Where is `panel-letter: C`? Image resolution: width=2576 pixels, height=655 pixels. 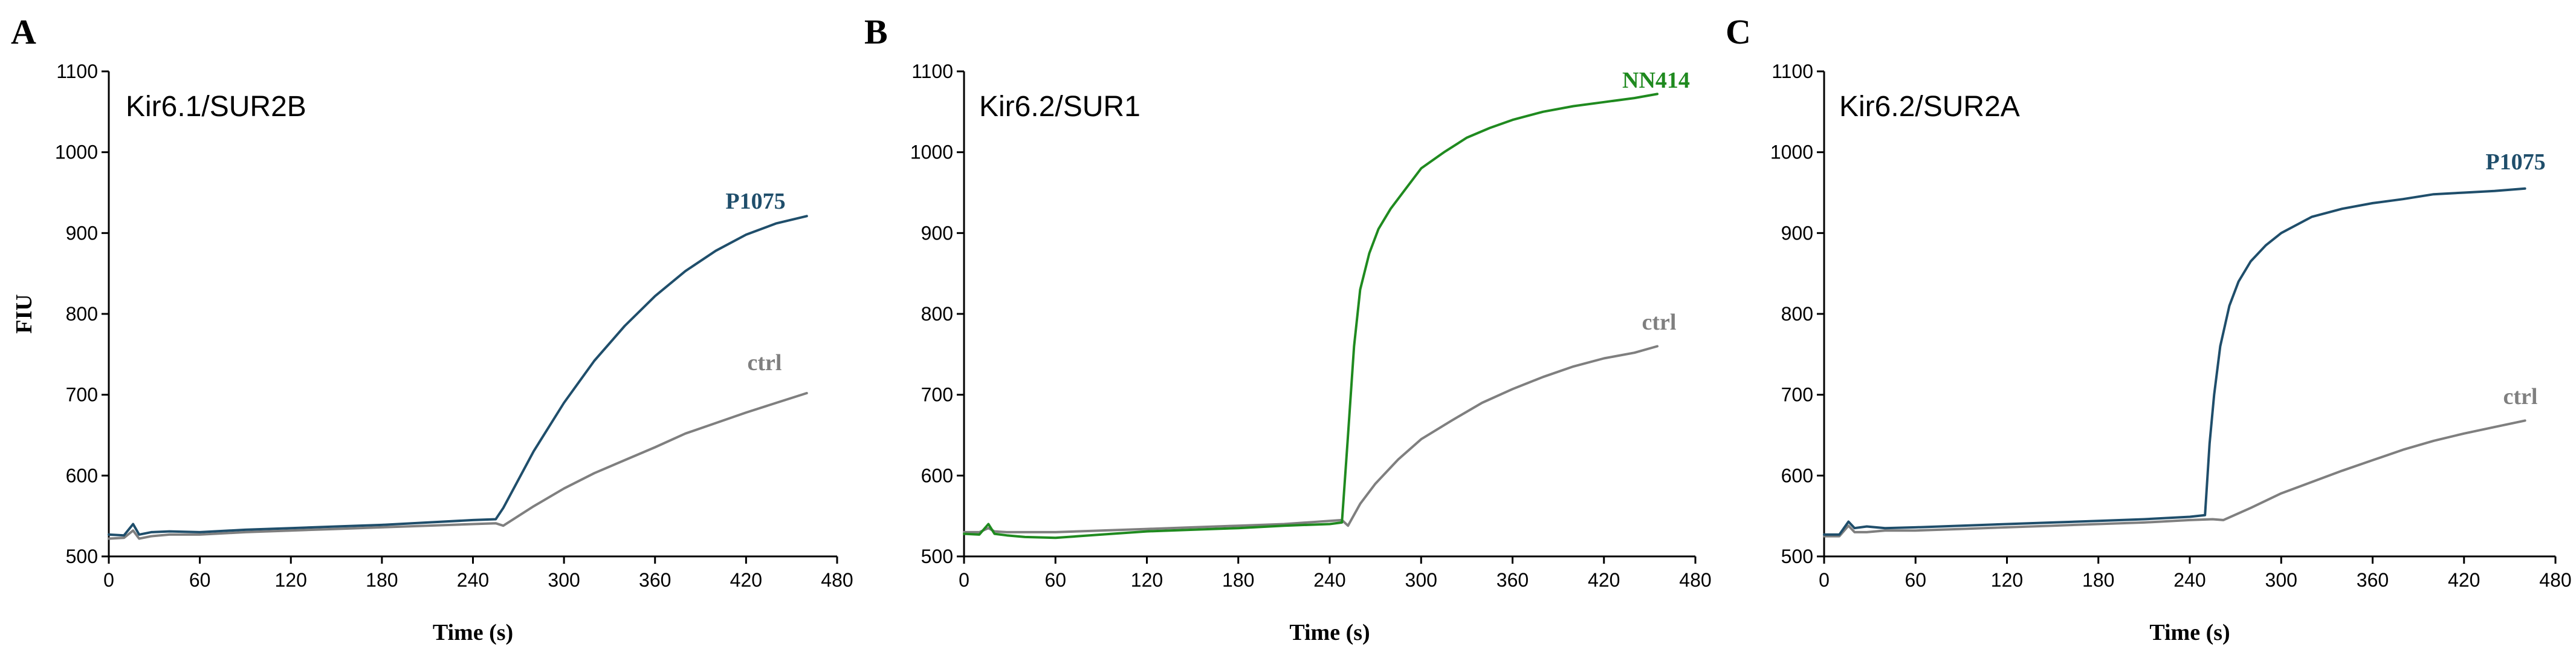 panel-letter: C is located at coordinates (1738, 31).